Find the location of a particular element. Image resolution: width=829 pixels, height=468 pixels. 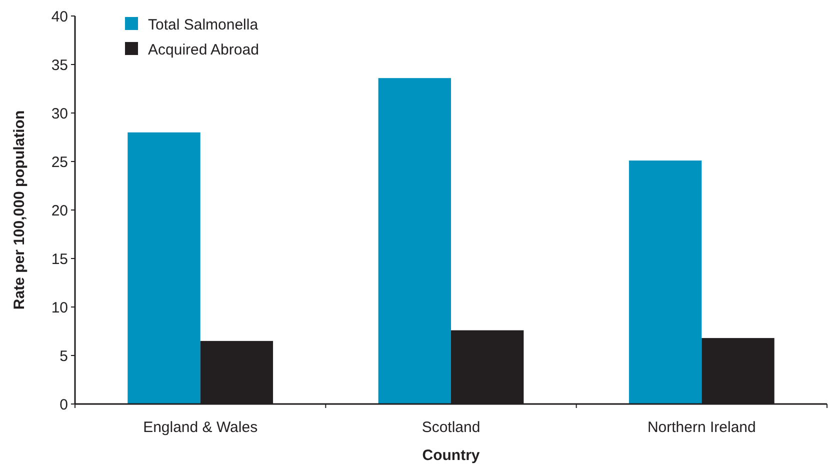

x-tick-label: Scotland is located at coordinates (451, 427).